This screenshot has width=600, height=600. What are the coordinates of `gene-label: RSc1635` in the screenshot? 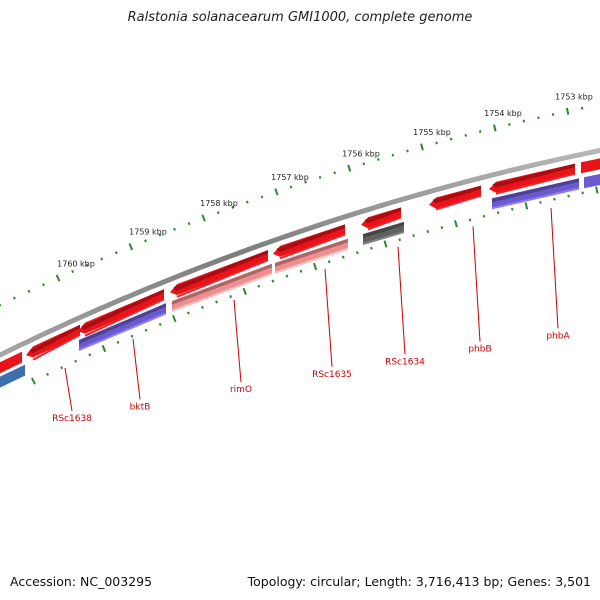 It's located at (332, 375).